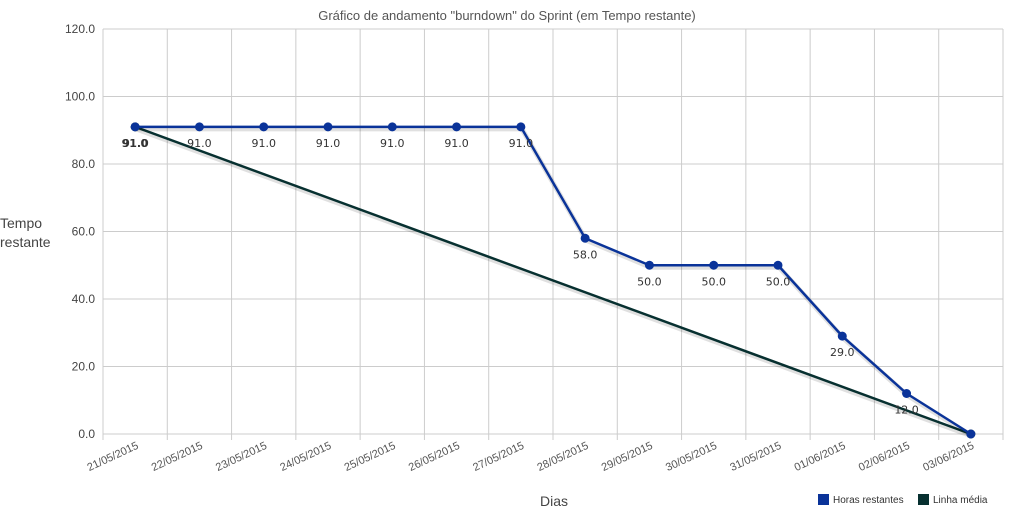 The width and height of the screenshot is (1015, 509). I want to click on y-tick-label: 20.0, so click(84, 367).